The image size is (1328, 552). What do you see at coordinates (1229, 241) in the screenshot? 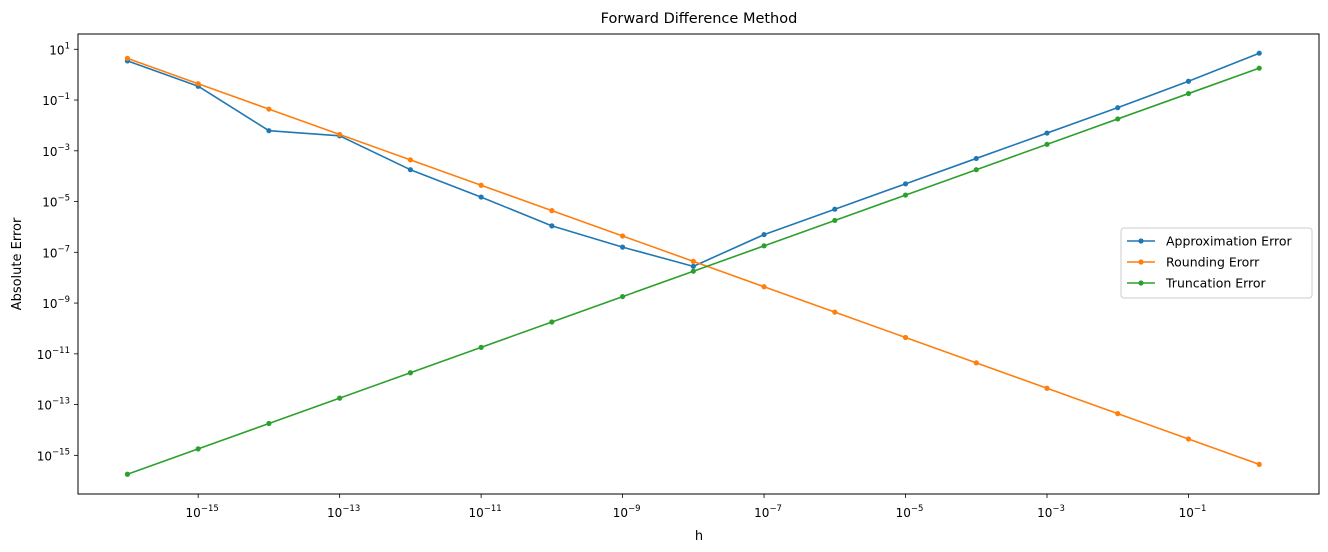
I see `legend-label: Approximation Error` at bounding box center [1229, 241].